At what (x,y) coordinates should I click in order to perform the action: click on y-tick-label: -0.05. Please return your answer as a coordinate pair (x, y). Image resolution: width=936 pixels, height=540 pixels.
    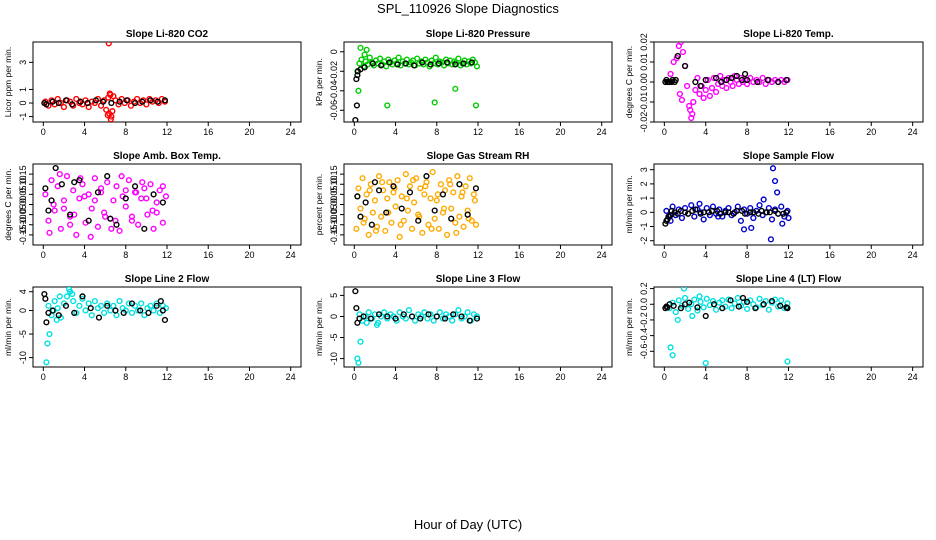
    Looking at the image, I should click on (23, 214).